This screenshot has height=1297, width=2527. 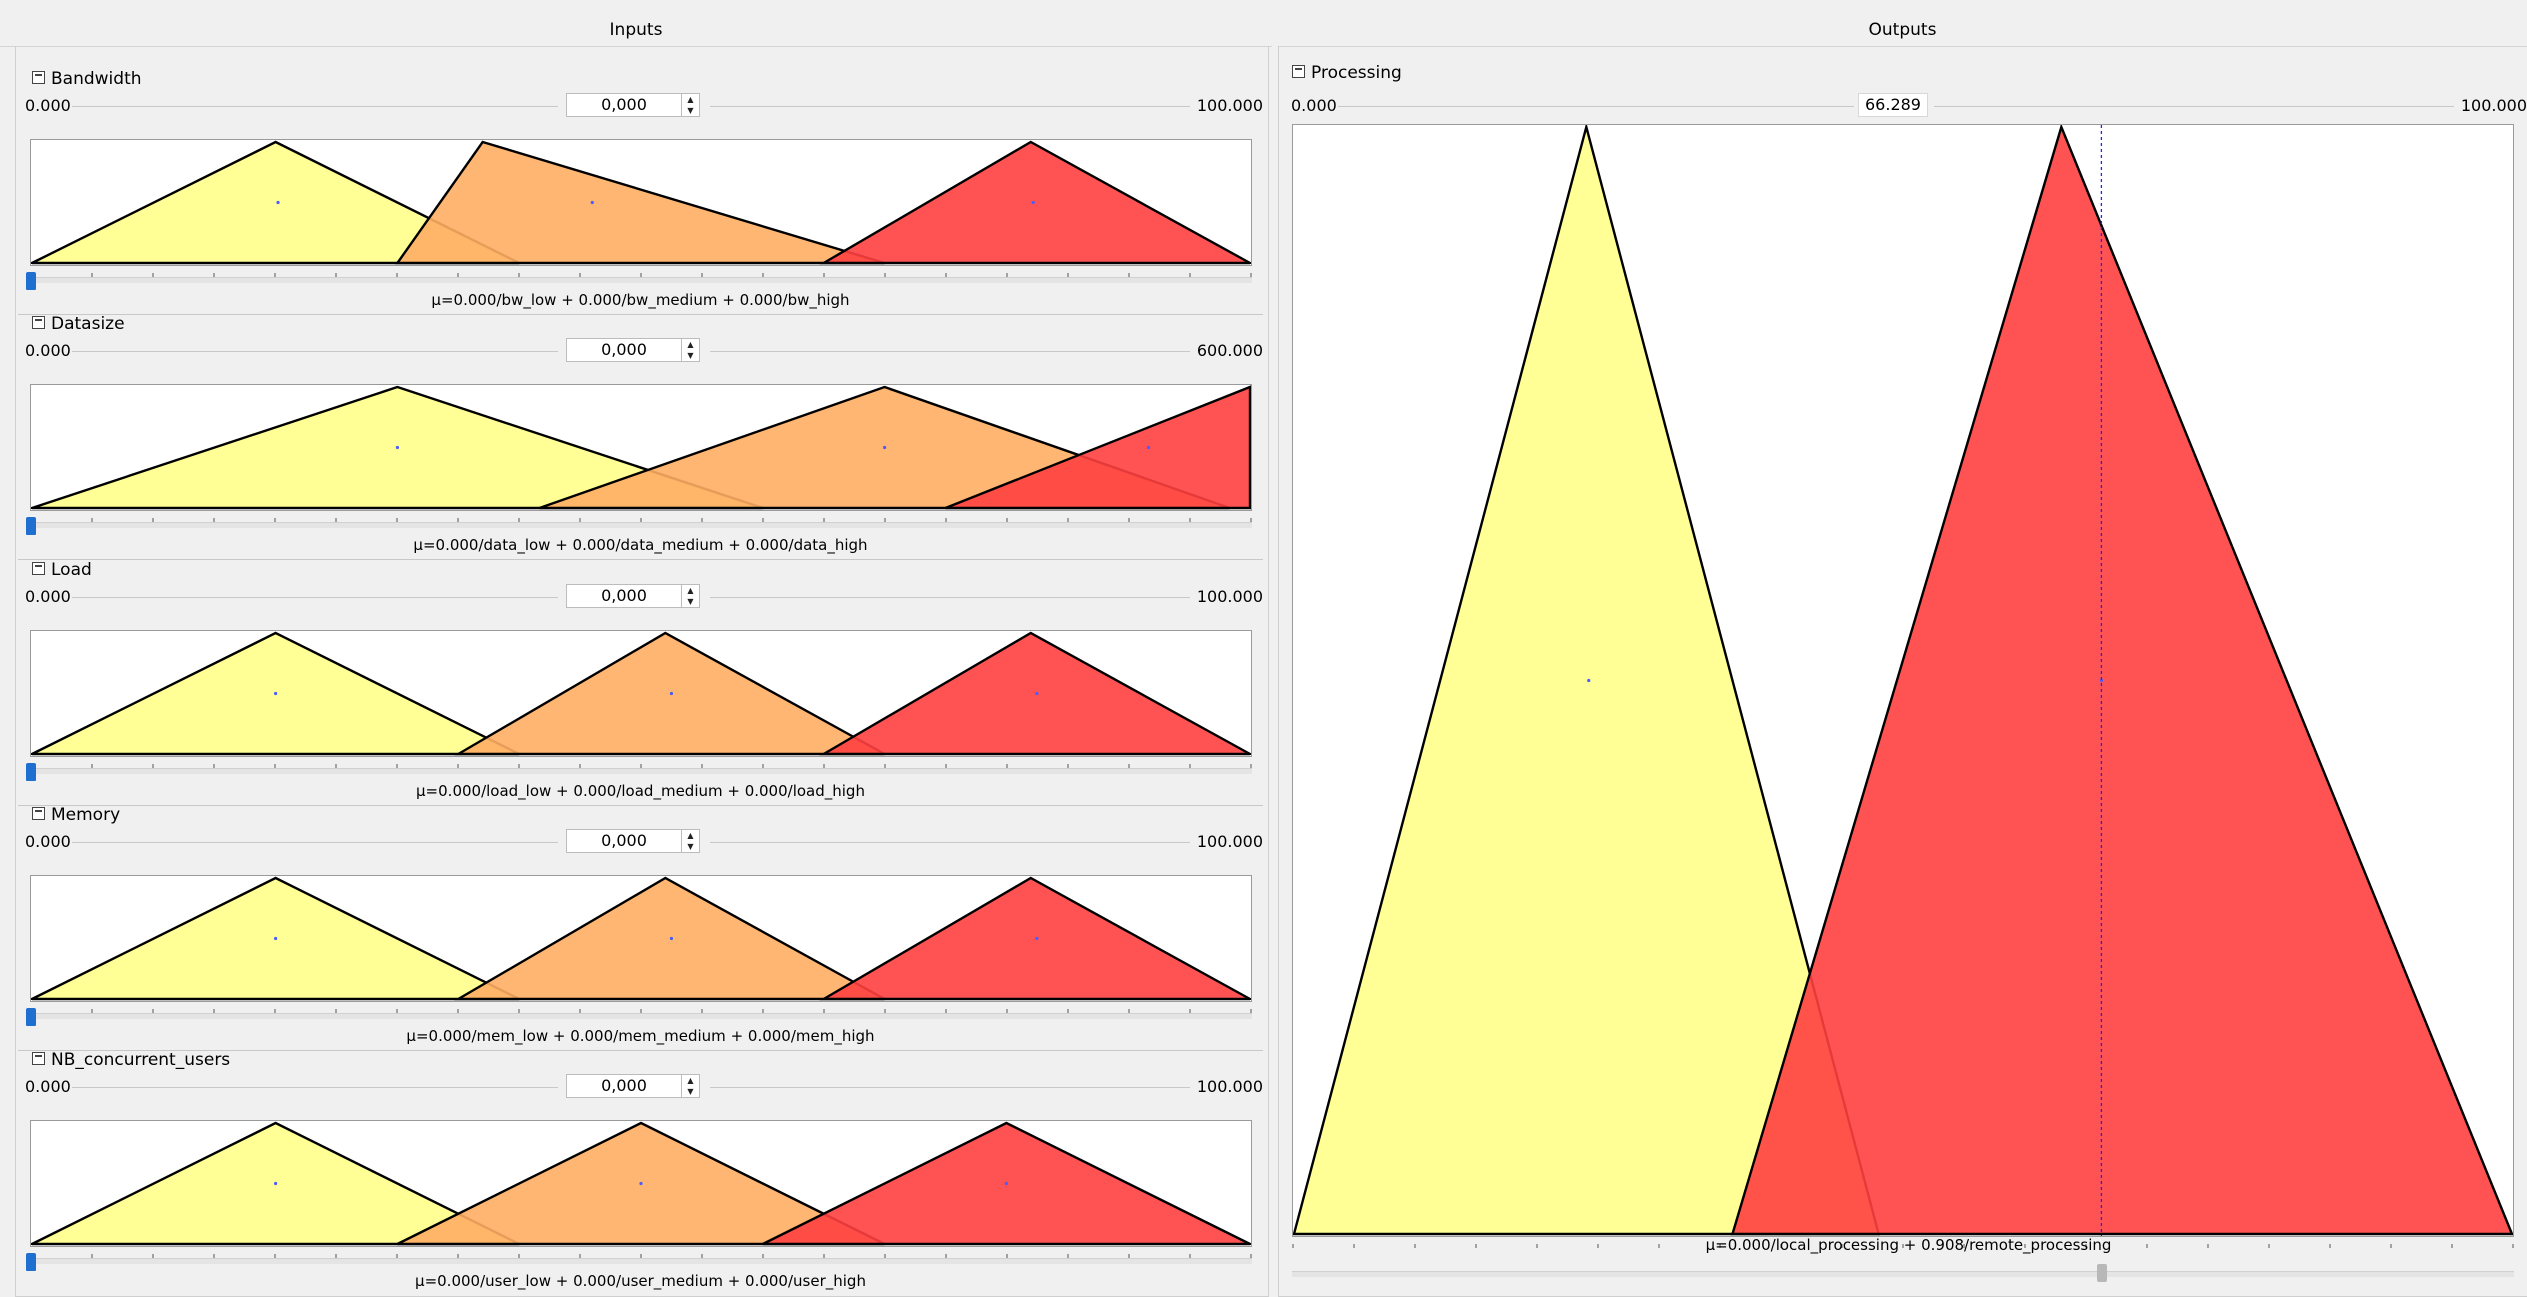 I want to click on term-centroid-mem_medium, so click(x=671, y=938).